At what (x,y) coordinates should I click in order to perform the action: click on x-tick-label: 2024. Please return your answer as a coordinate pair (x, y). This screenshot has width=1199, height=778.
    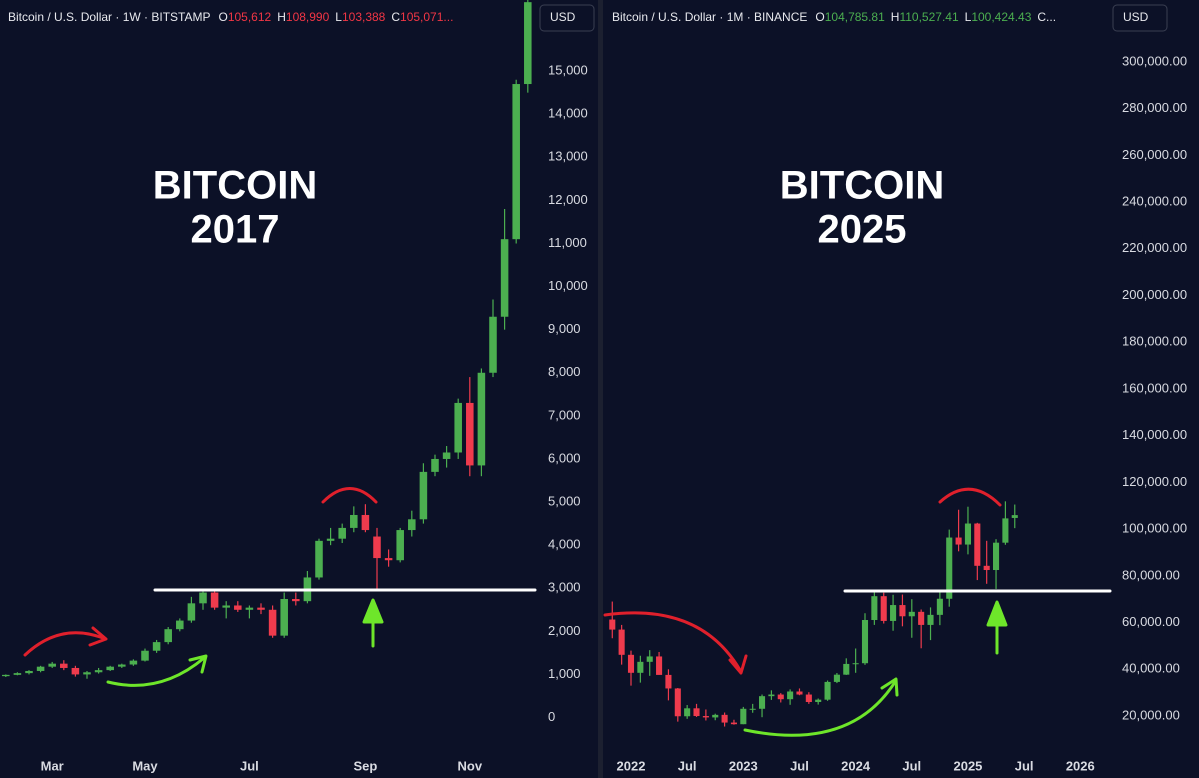
    Looking at the image, I should click on (856, 765).